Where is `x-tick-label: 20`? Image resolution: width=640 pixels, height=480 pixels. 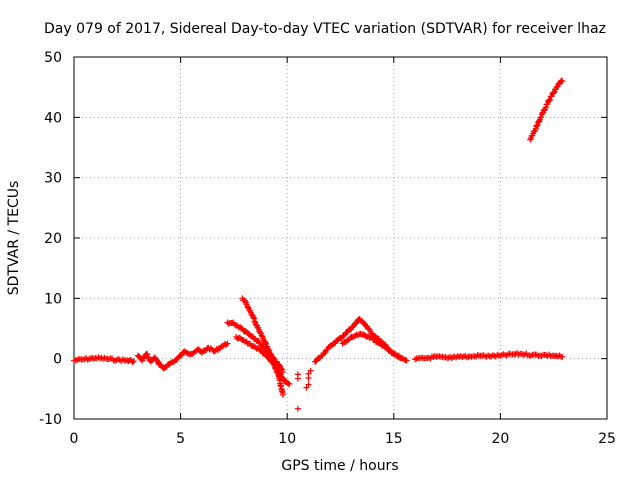
x-tick-label: 20 is located at coordinates (500, 439).